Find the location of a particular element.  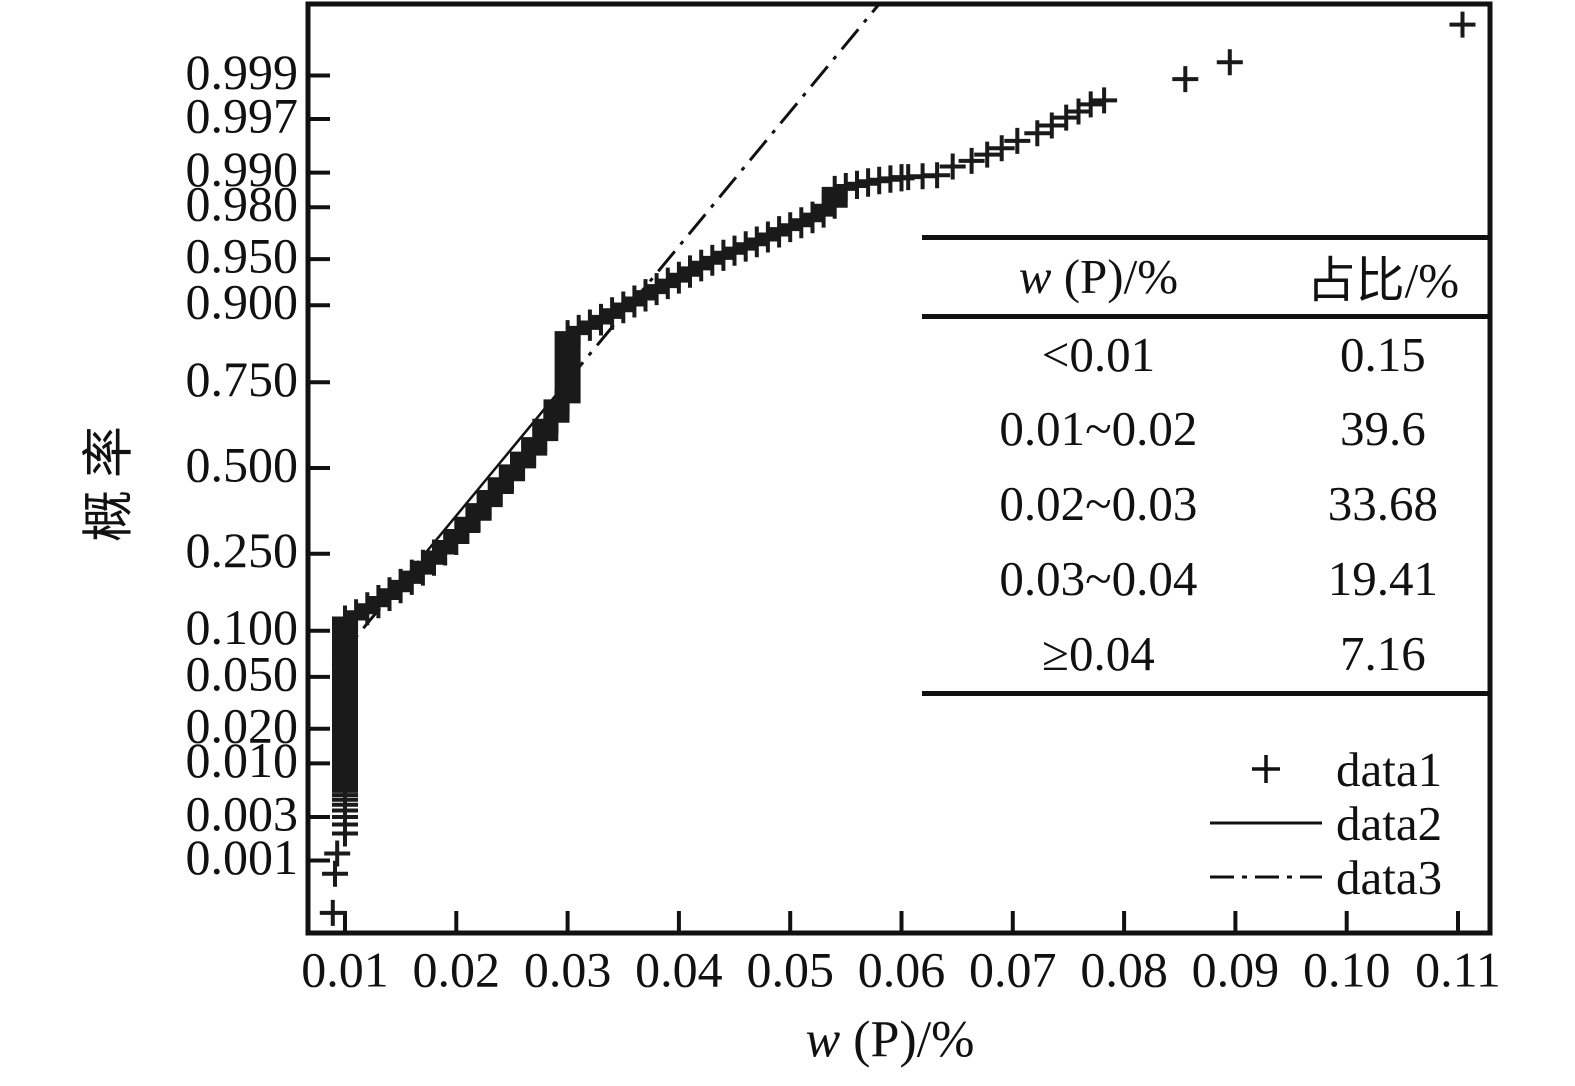

legend-item-label: data3 is located at coordinates (1389, 877).